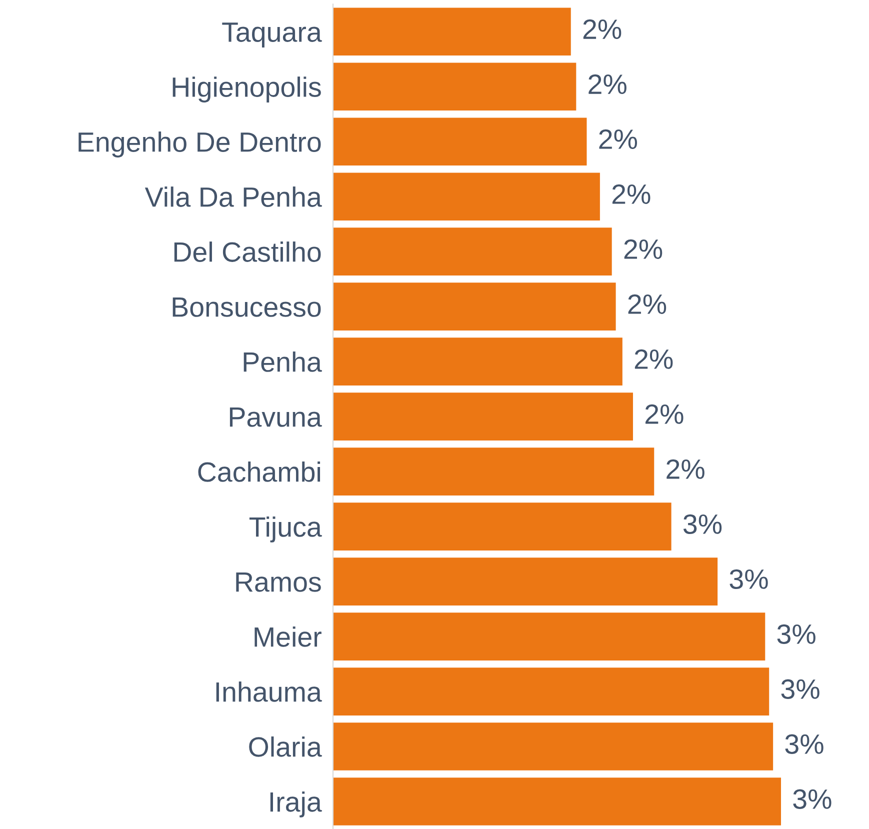 Image resolution: width=869 pixels, height=829 pixels. I want to click on y-tick-label: Pavuna, so click(276, 417).